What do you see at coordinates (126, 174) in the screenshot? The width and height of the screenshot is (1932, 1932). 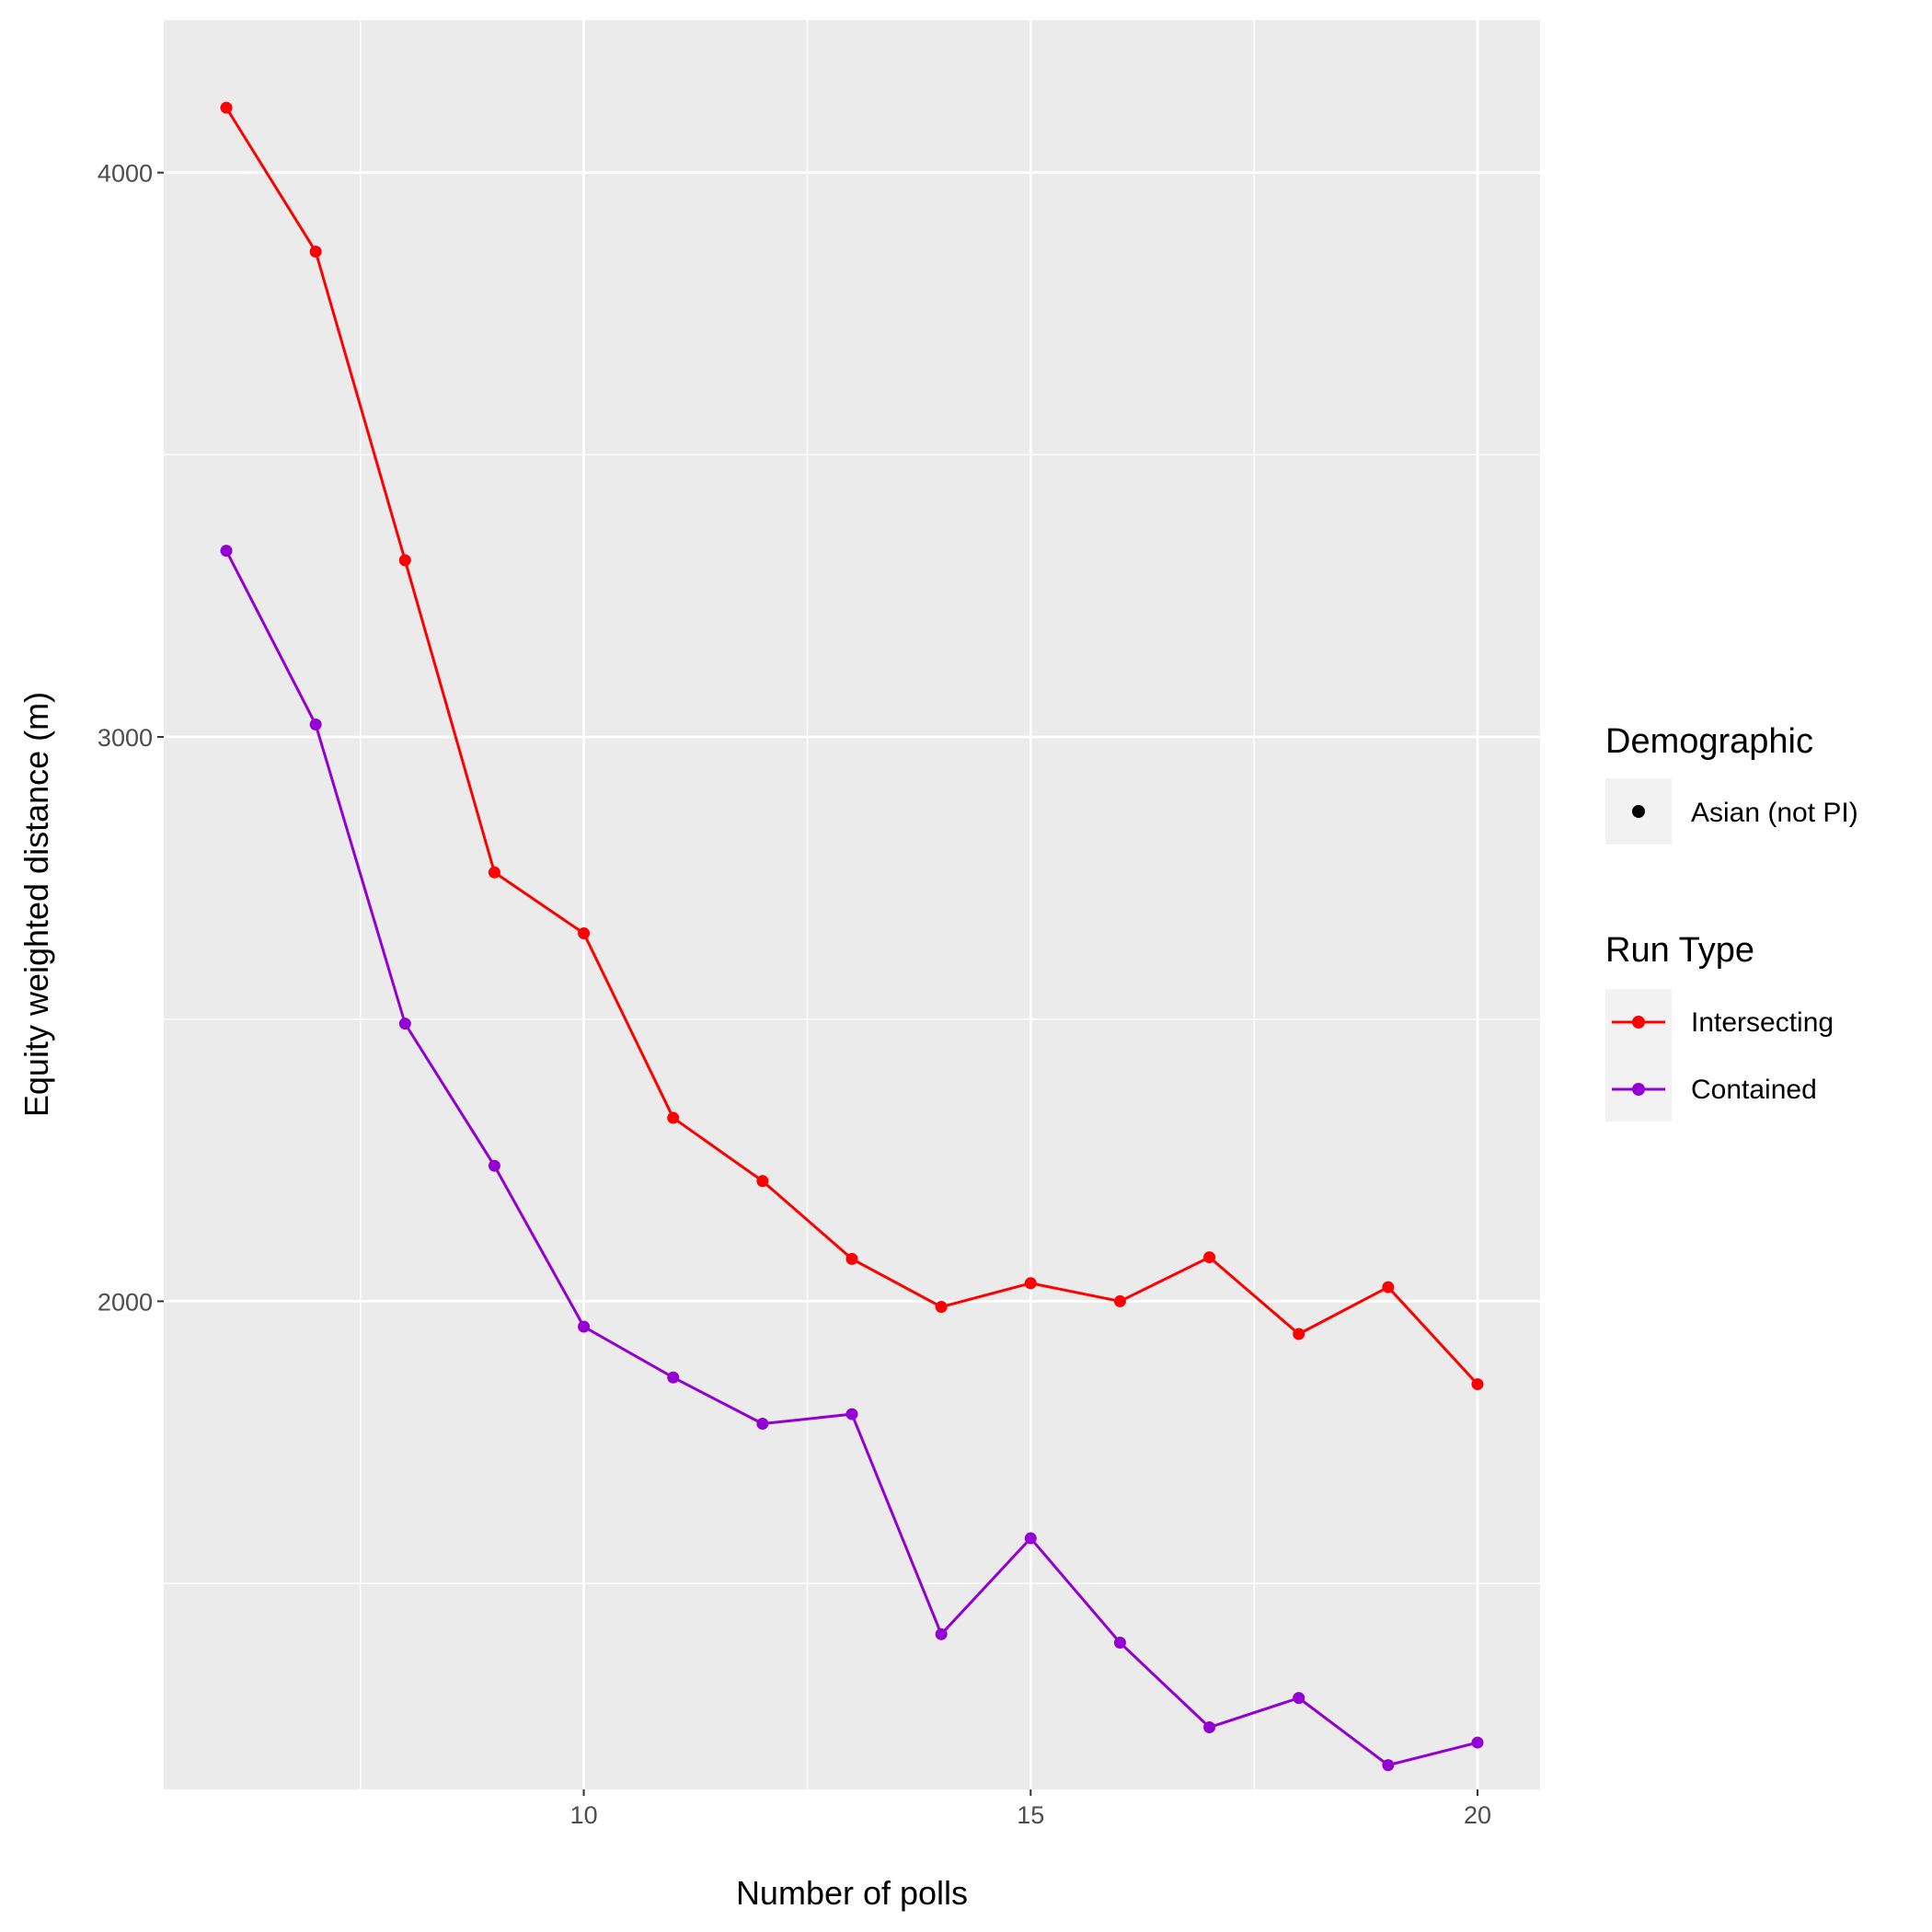 I see `y-tick-label: 4000` at bounding box center [126, 174].